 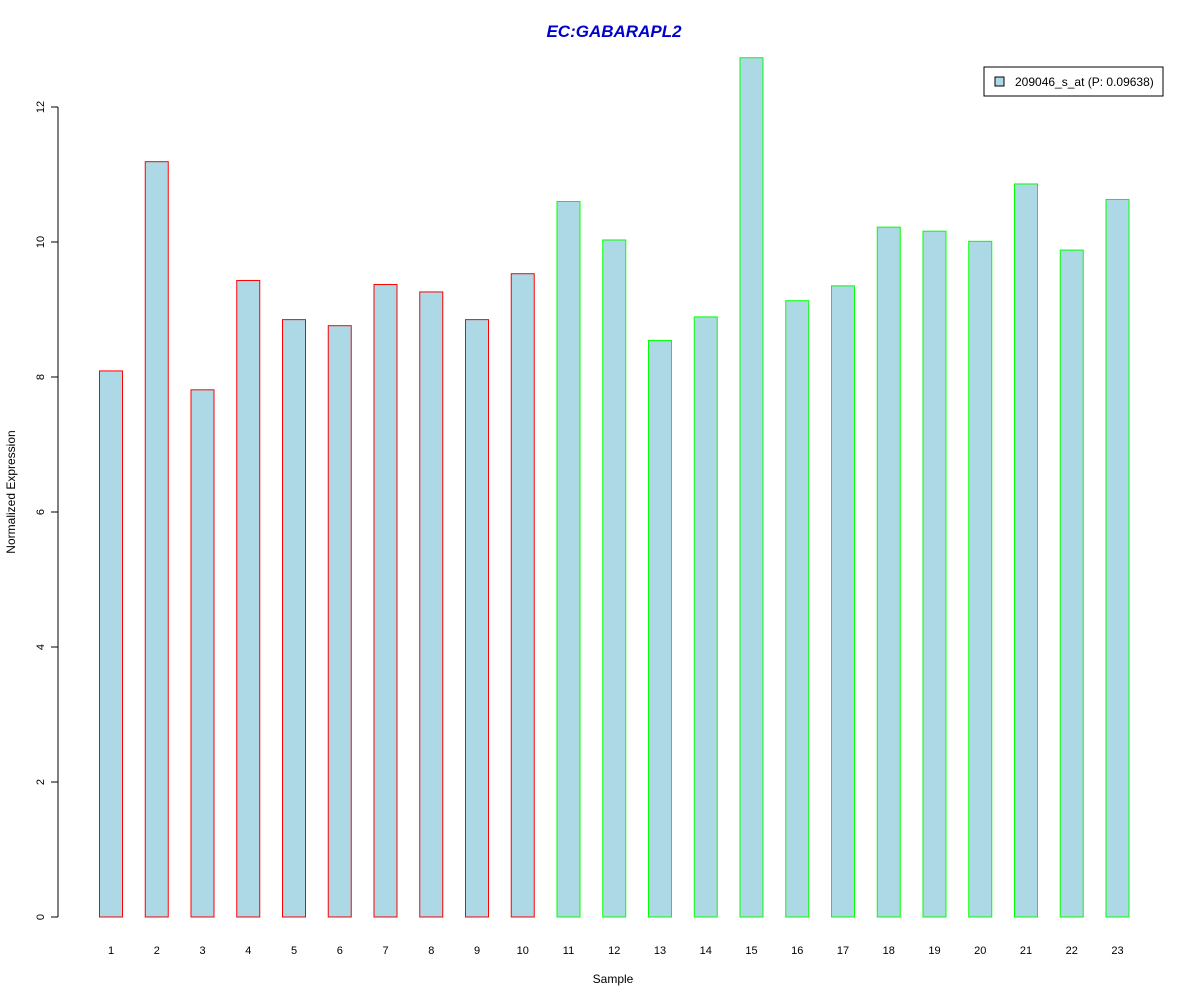 I want to click on x-tick-label: 11, so click(x=568, y=951).